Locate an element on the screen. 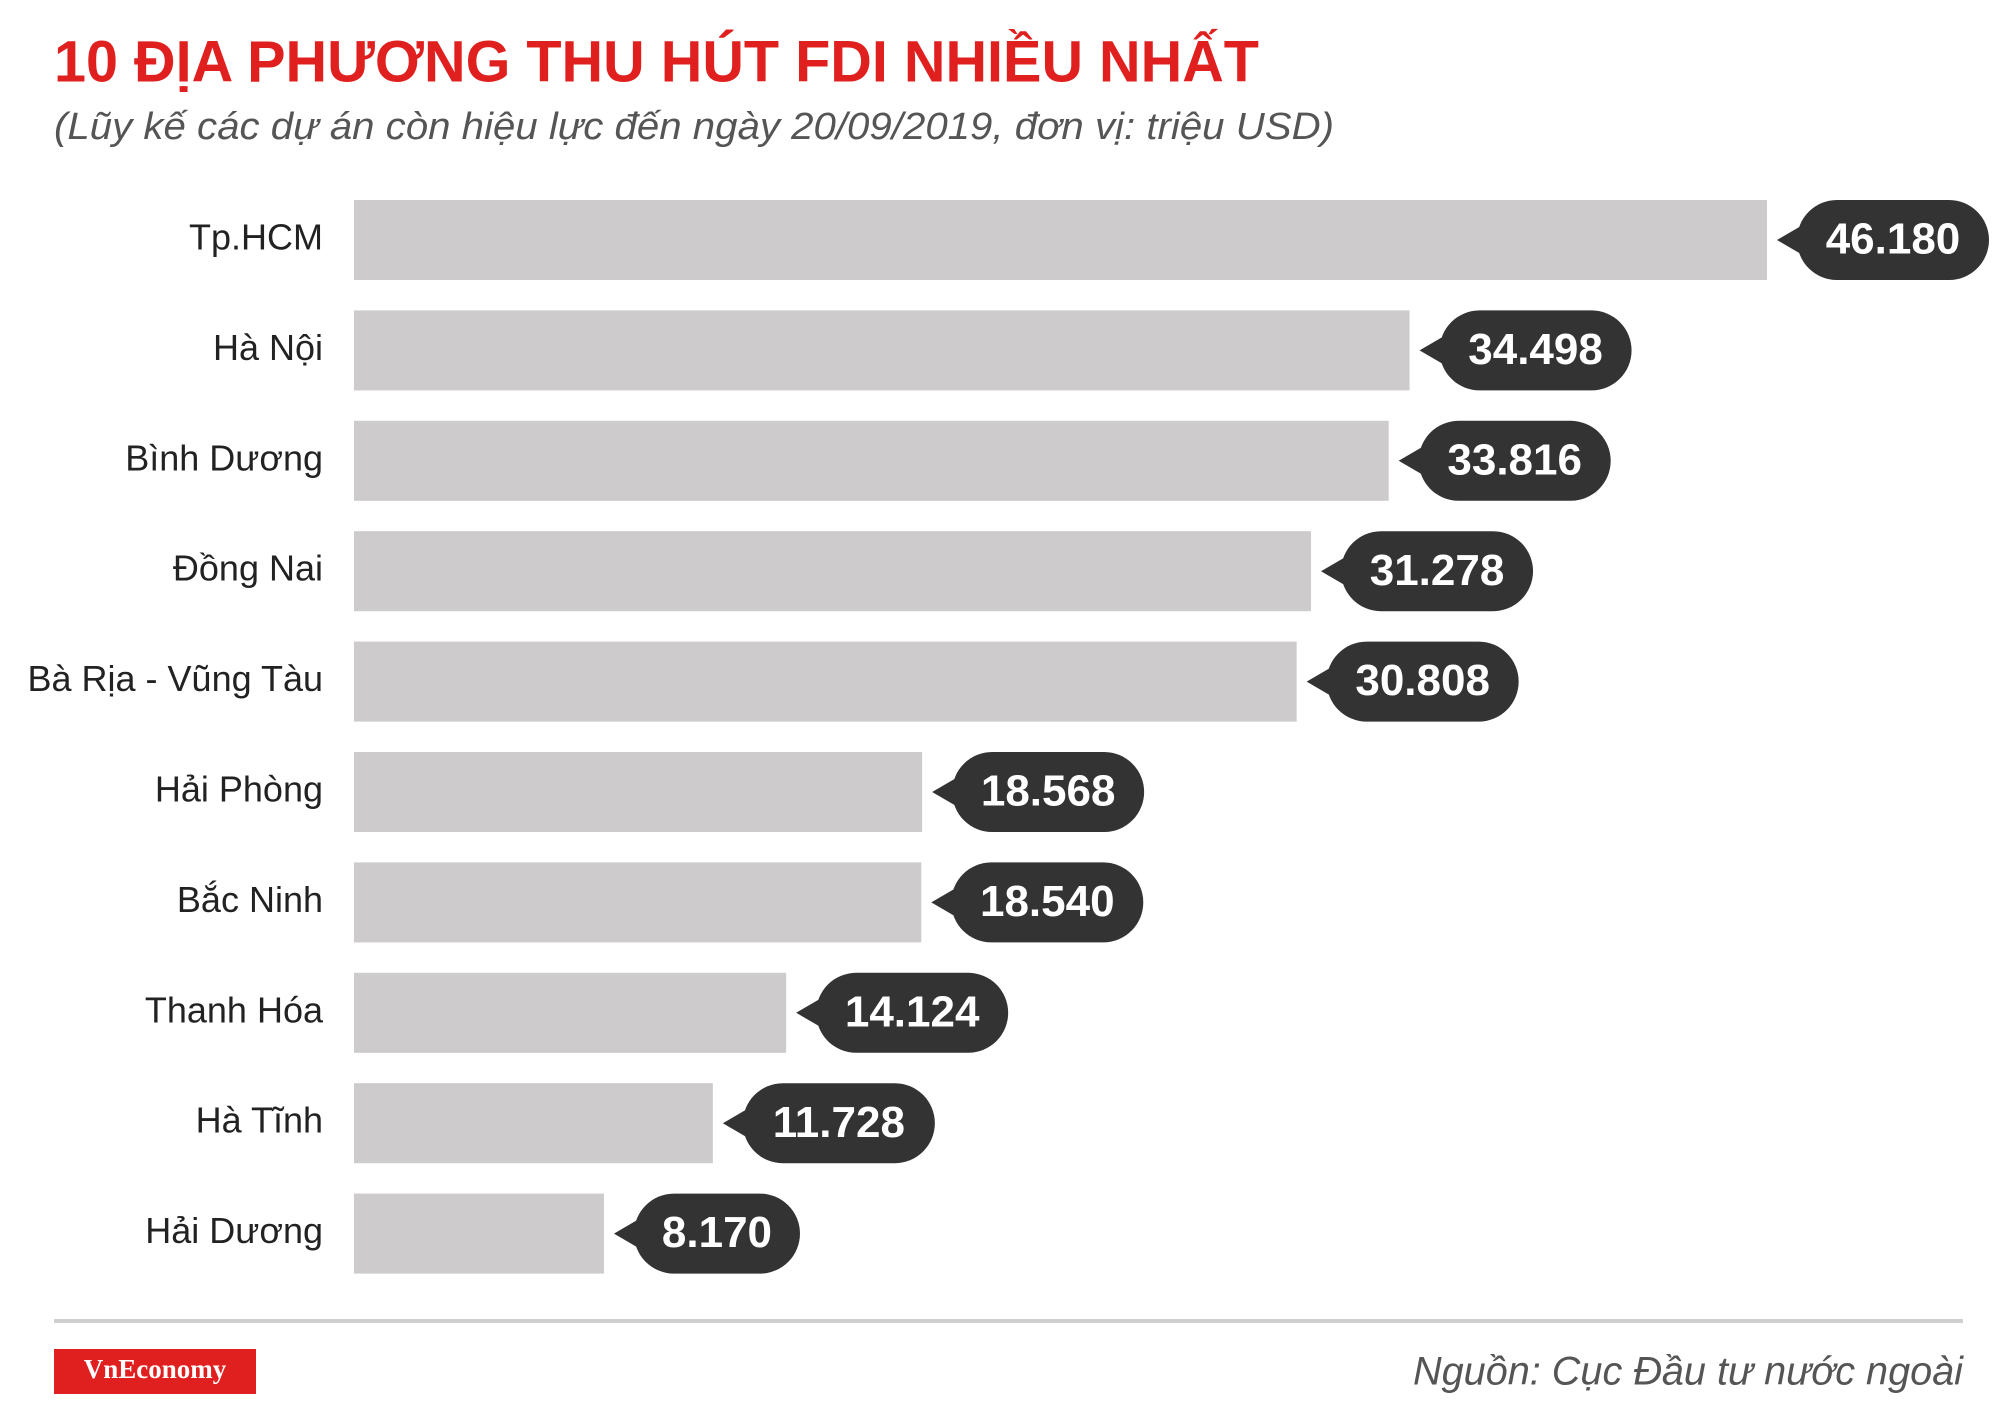 Image resolution: width=2000 pixels, height=1404 pixels. value-label: 46.180 is located at coordinates (1893, 239).